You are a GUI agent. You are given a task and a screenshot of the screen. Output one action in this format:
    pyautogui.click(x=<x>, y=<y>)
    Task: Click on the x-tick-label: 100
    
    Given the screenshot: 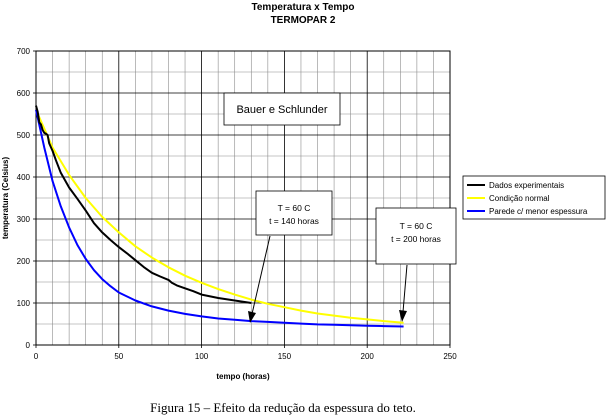 What is the action you would take?
    pyautogui.click(x=202, y=356)
    